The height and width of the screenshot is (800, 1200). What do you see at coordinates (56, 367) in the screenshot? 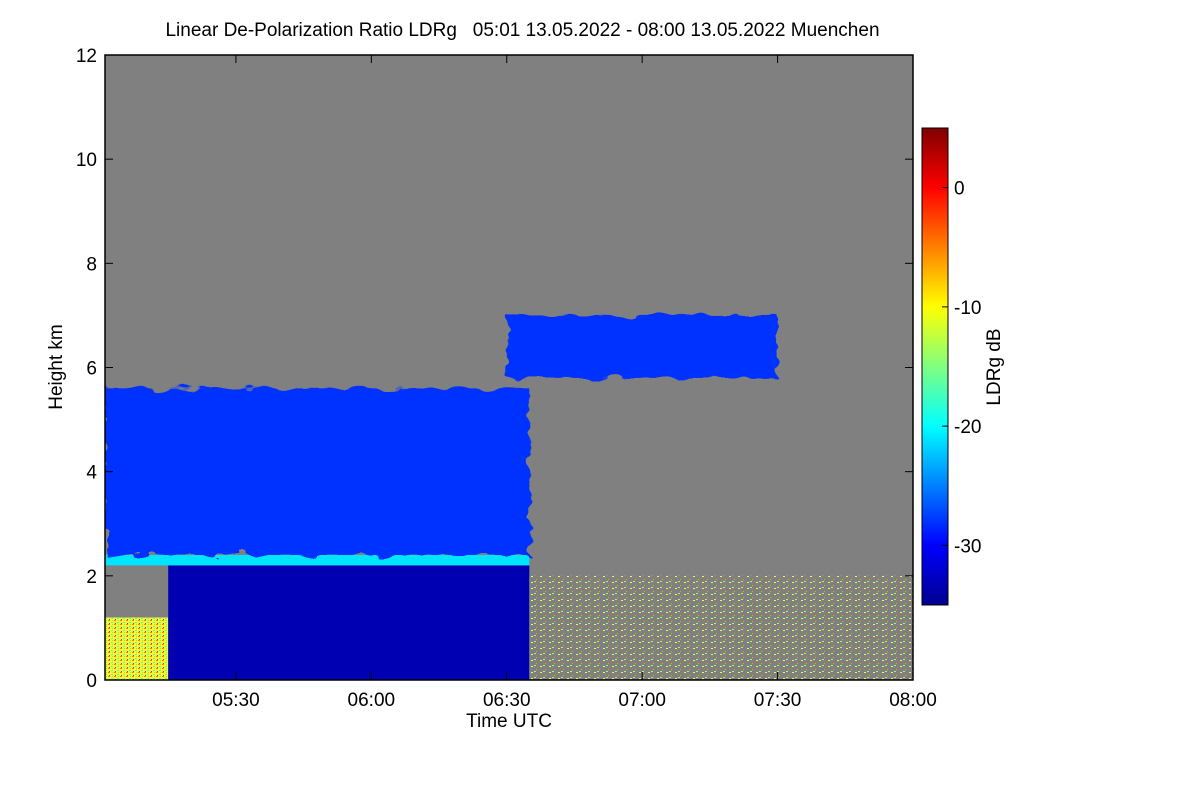
I see `y-axis-title: Height km` at bounding box center [56, 367].